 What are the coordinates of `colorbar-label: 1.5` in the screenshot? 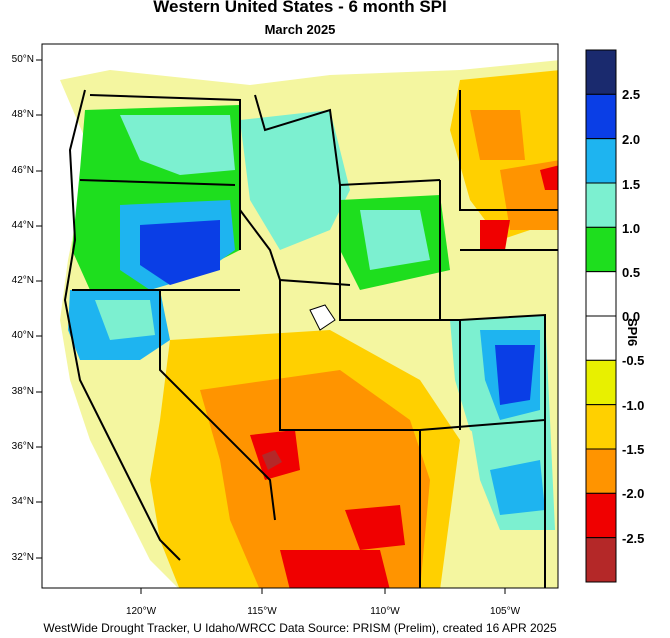 It's located at (631, 184).